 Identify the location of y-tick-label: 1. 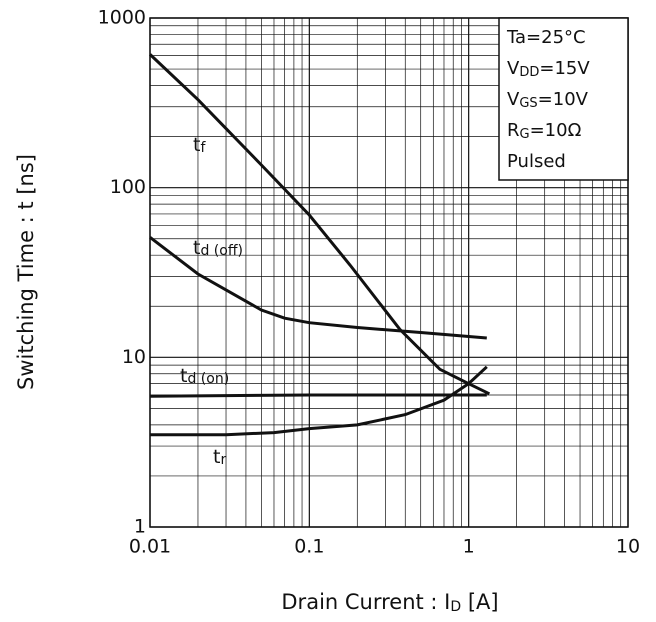
(140, 527).